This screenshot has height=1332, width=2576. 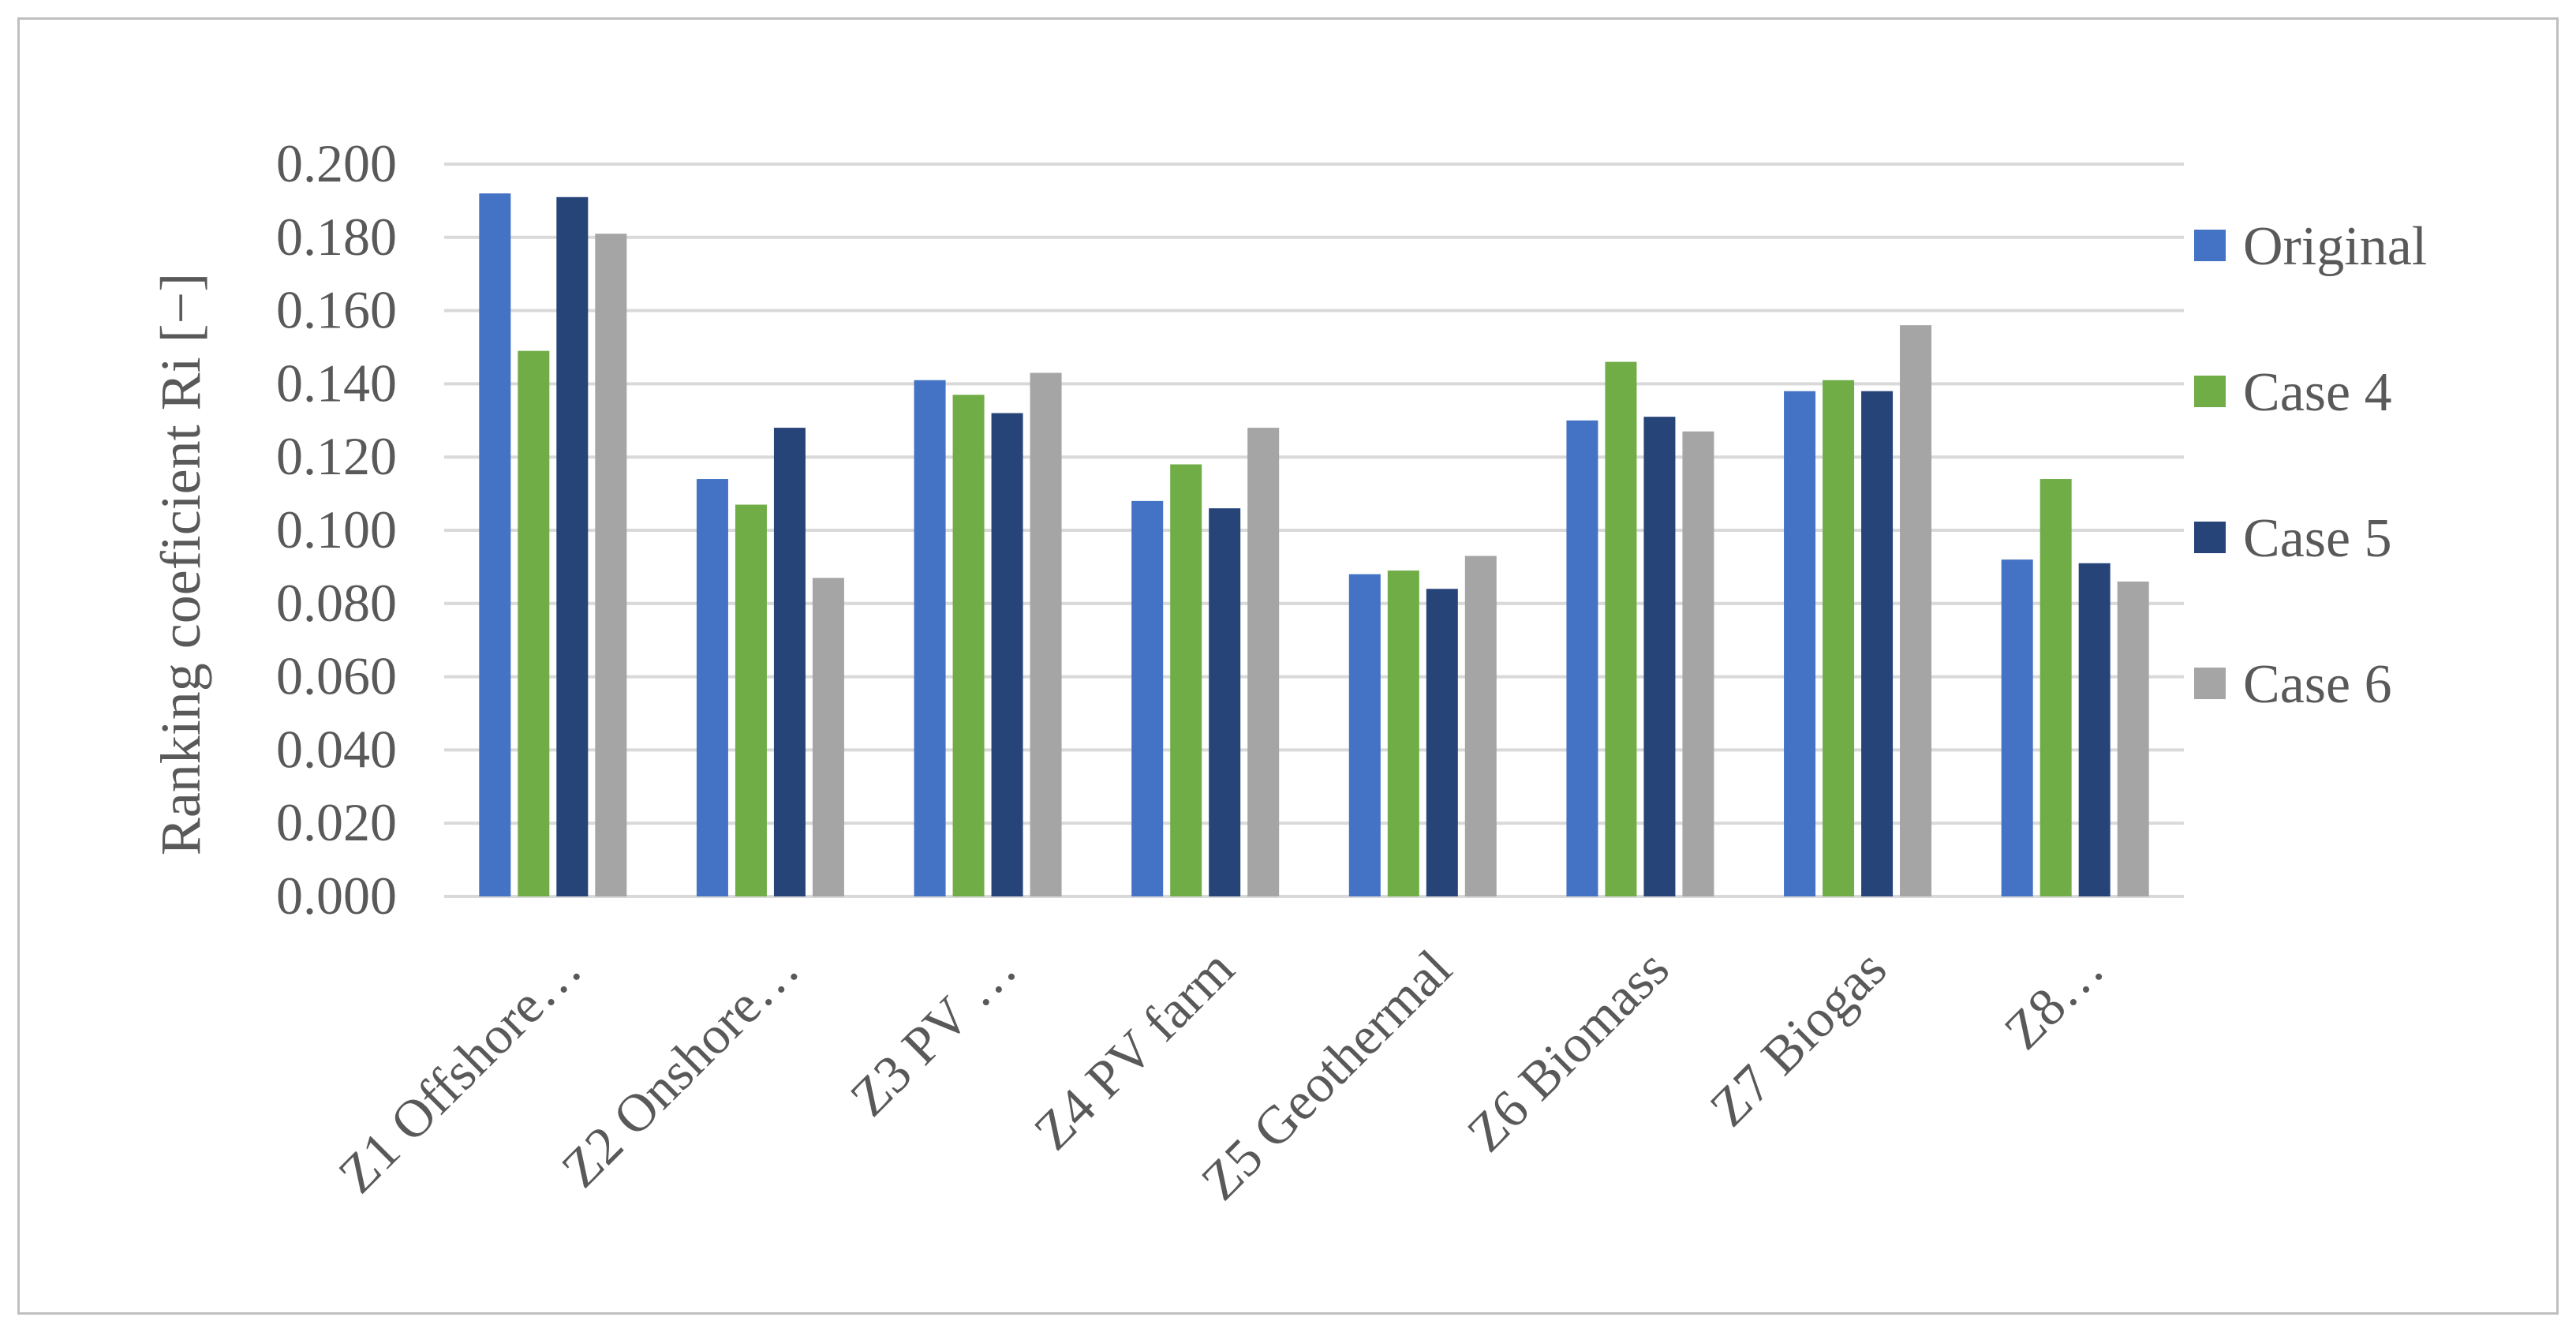 I want to click on y-tick-label: 0.160, so click(x=336, y=310).